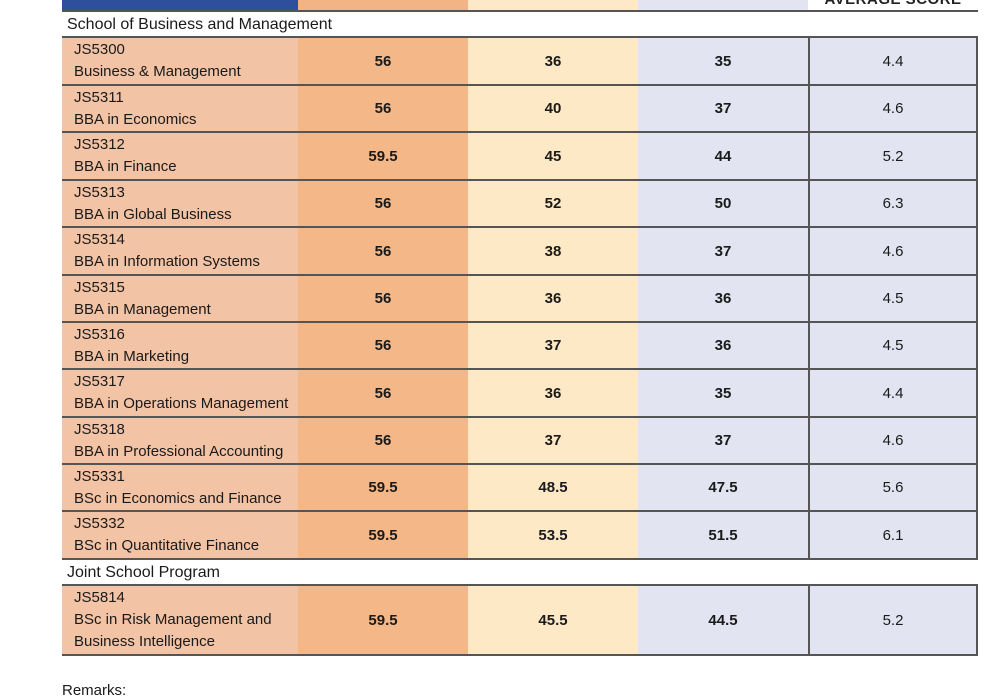 The width and height of the screenshot is (996, 699). What do you see at coordinates (99, 97) in the screenshot?
I see `program-code: JS5311` at bounding box center [99, 97].